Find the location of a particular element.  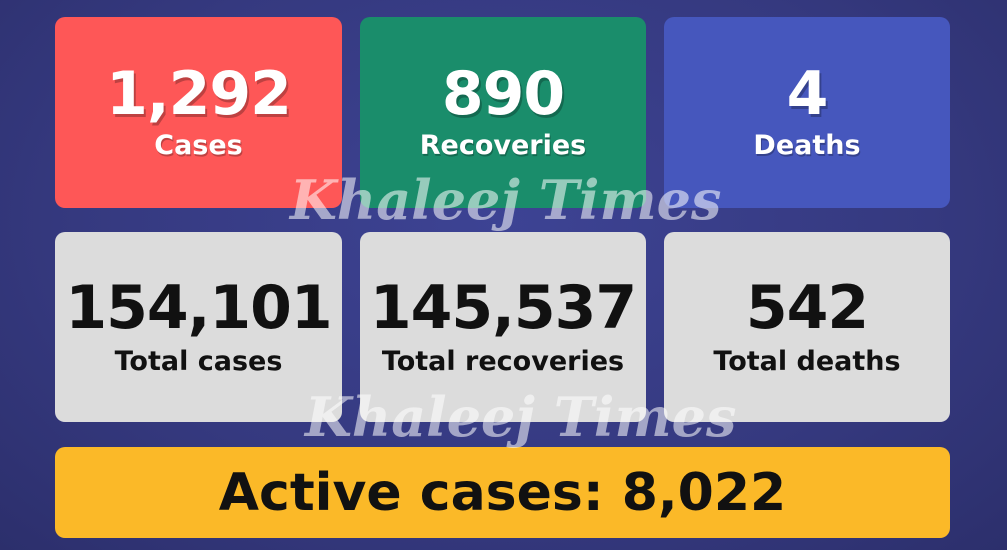

total-cases-label: Total cases is located at coordinates (198, 361).